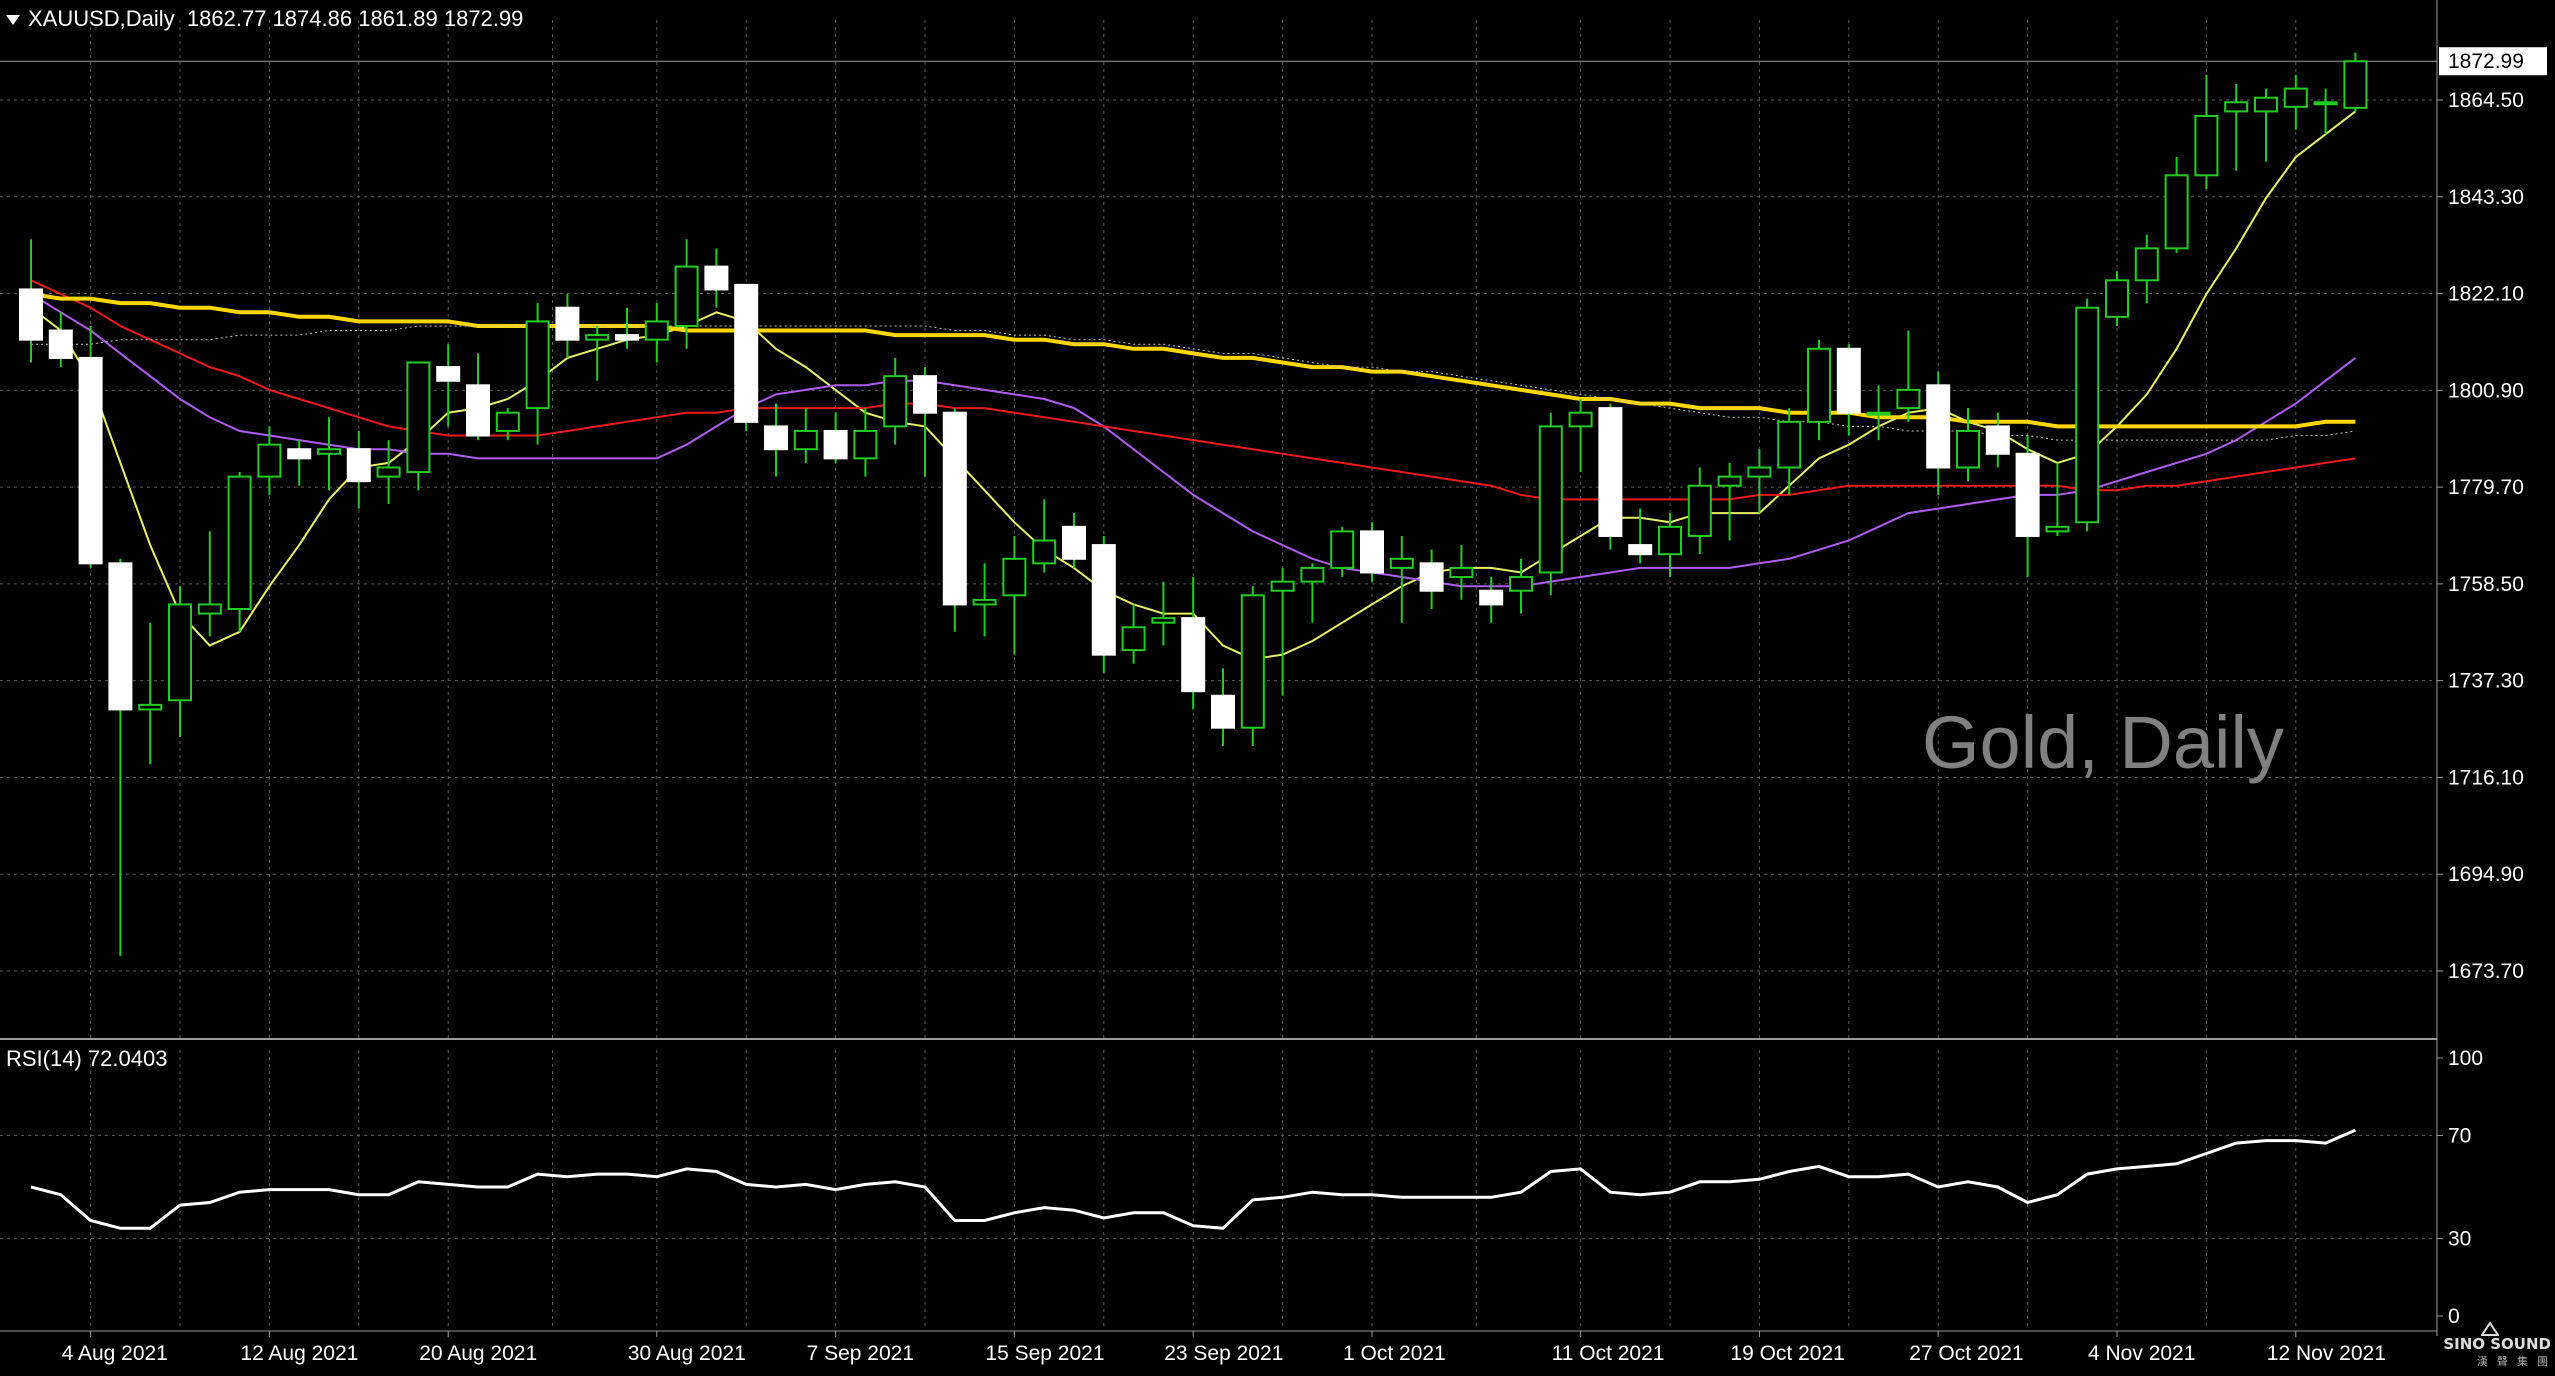 Image resolution: width=2555 pixels, height=1376 pixels. I want to click on current-price-label: 1872.99, so click(2486, 61).